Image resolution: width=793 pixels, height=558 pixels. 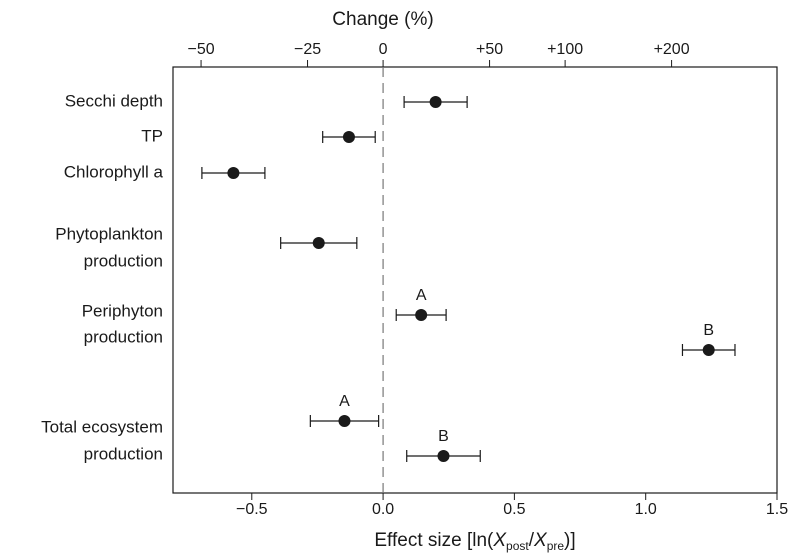 I want to click on x-tick-label: 1.5, so click(x=777, y=509).